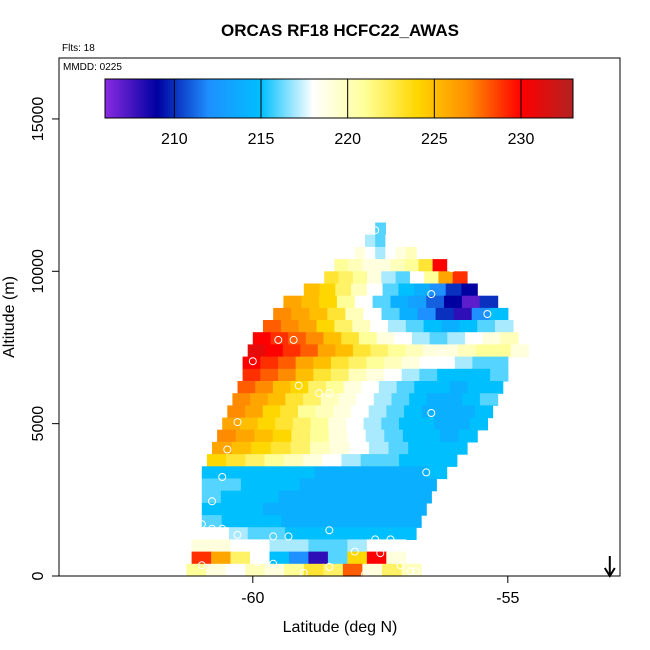  Describe the element at coordinates (434, 139) in the screenshot. I see `colorbar-tick-label: 225` at that location.